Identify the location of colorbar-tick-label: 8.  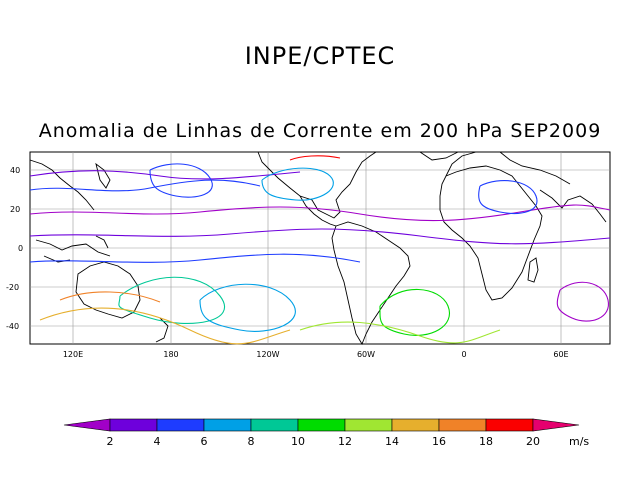
(251, 441).